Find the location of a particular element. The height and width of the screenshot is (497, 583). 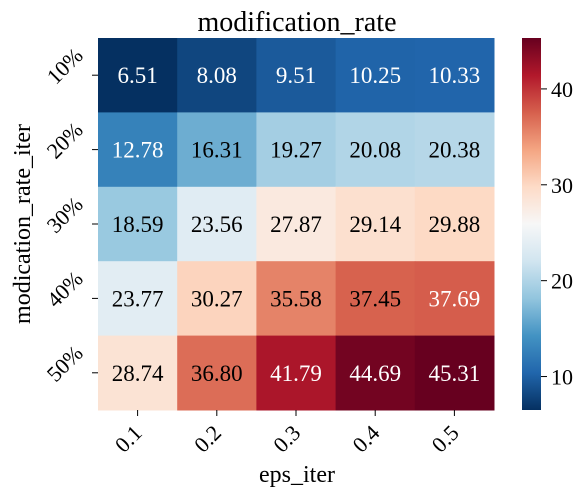

cell-value-label: 9.51 is located at coordinates (296, 75).